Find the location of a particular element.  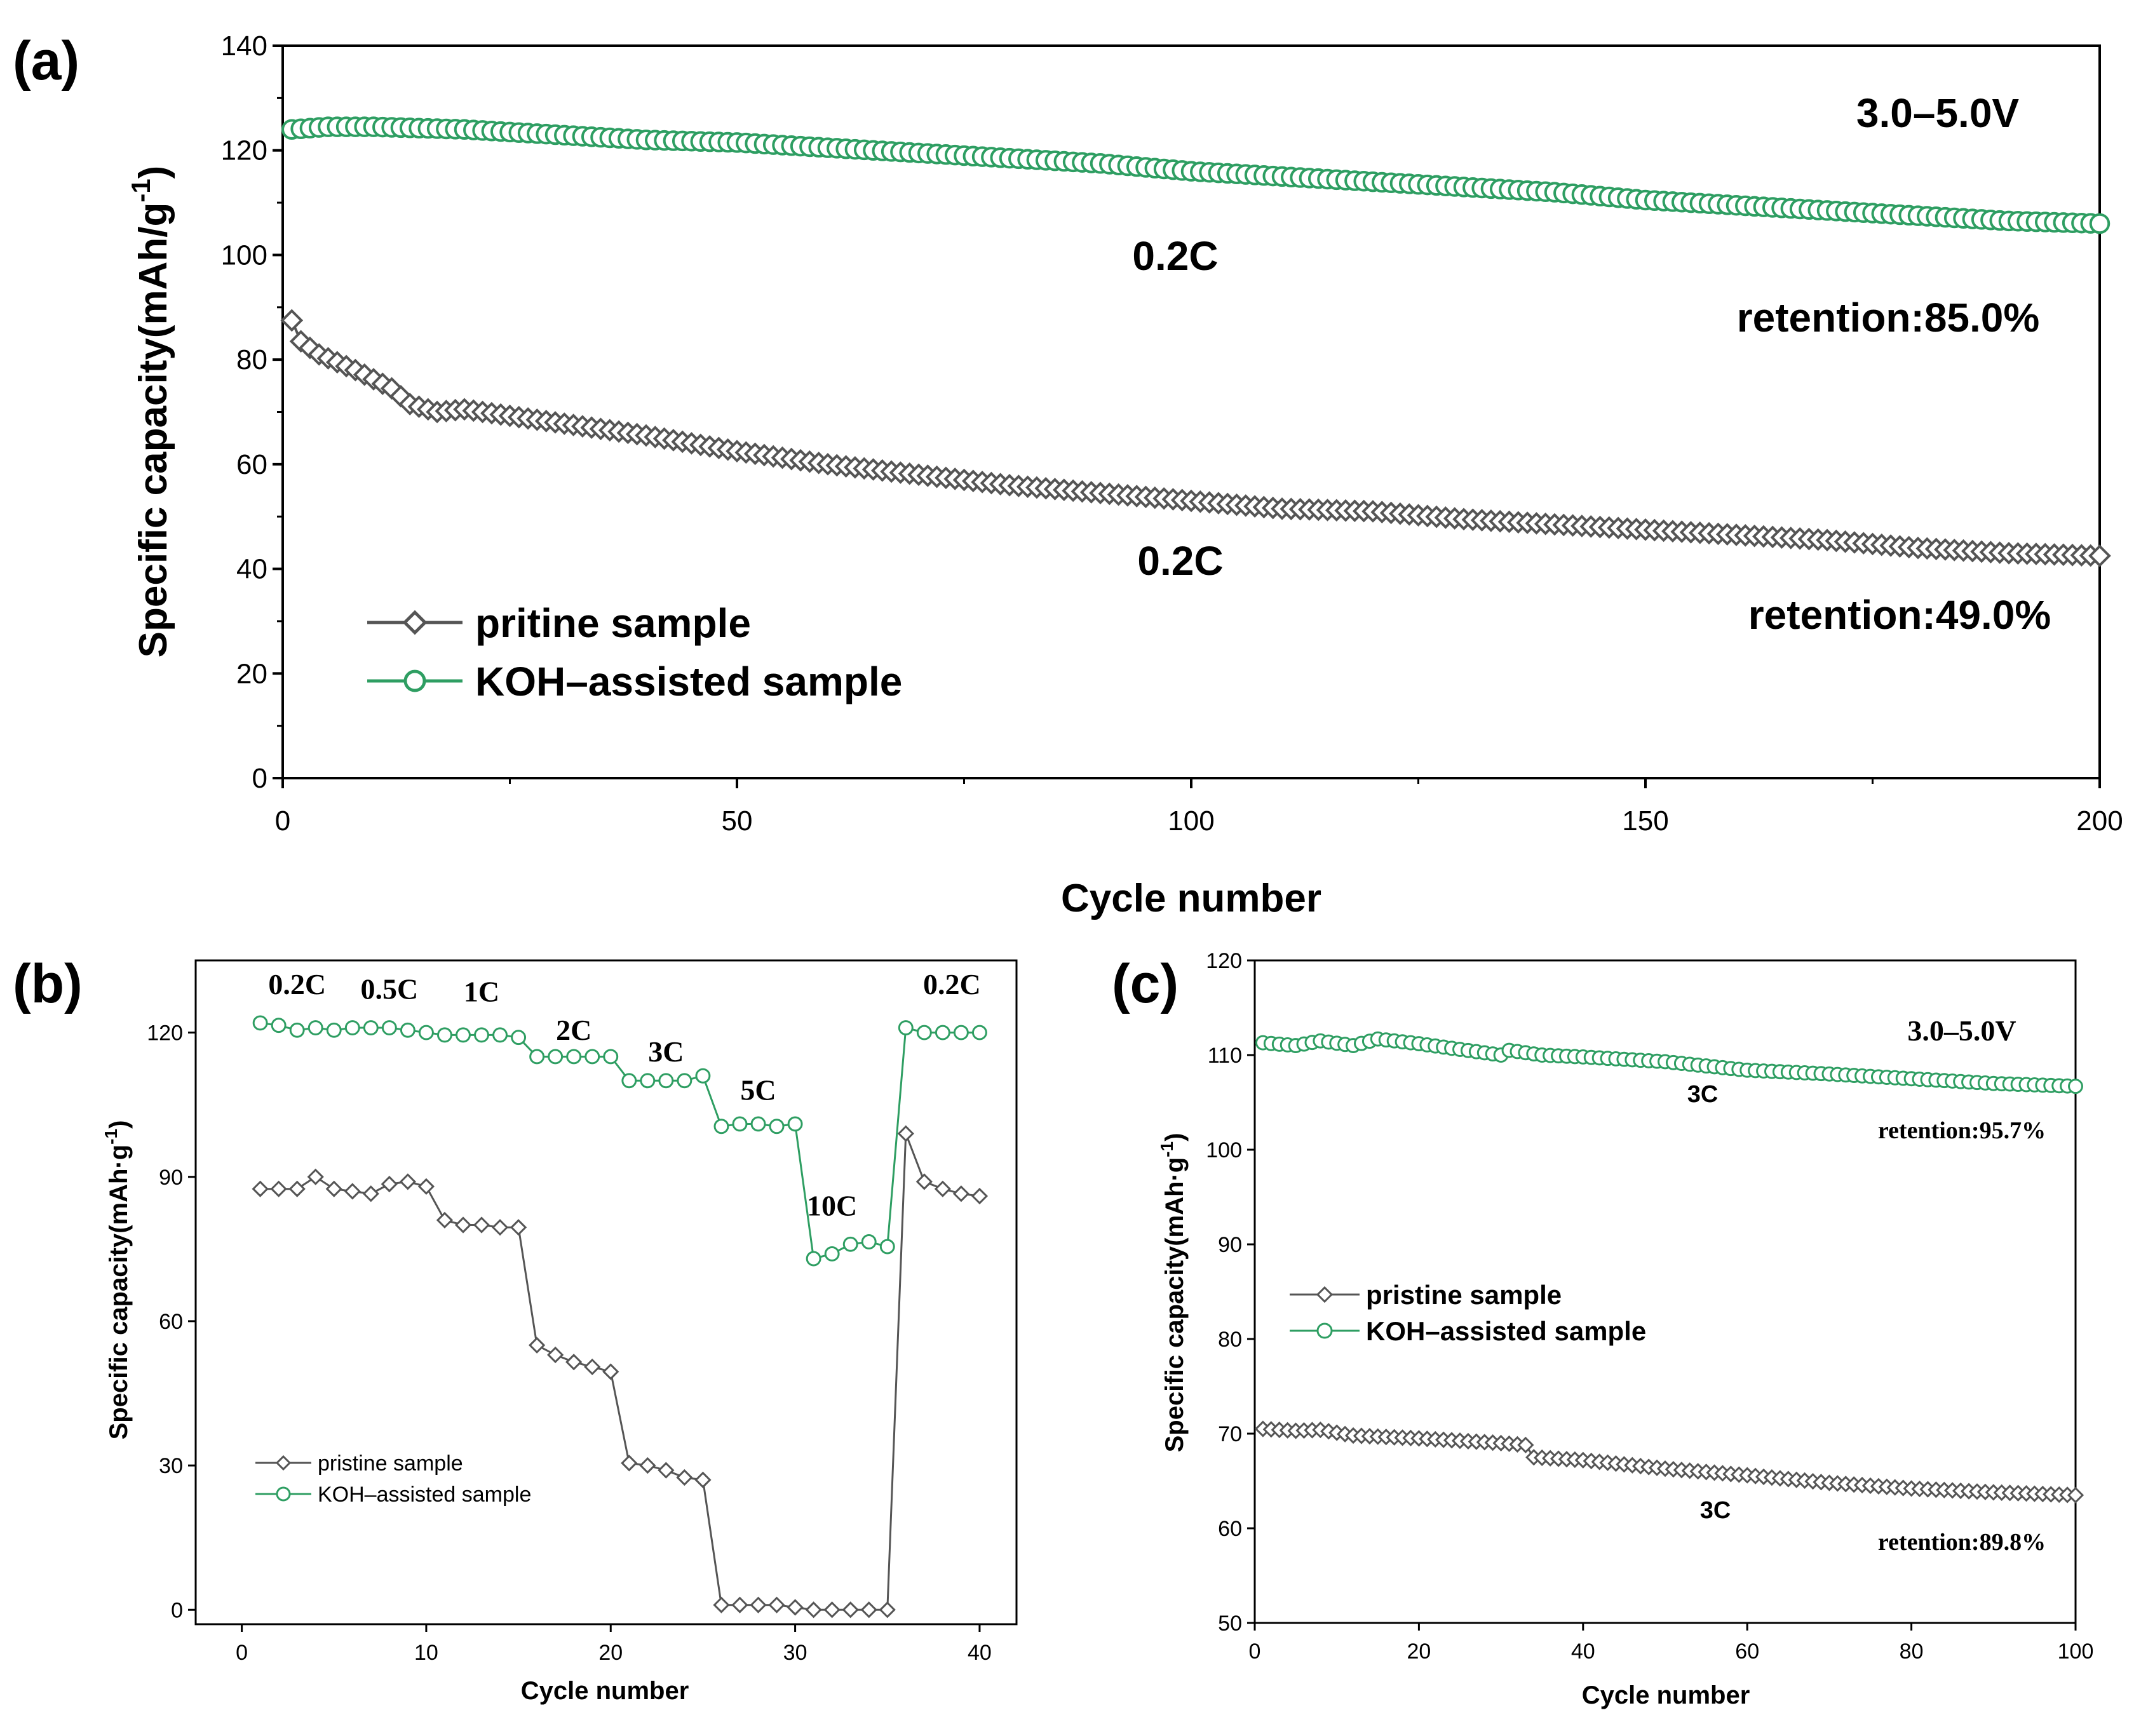

panel-b-x-ticks: 0 10 20 30 40 is located at coordinates (614, 1645).